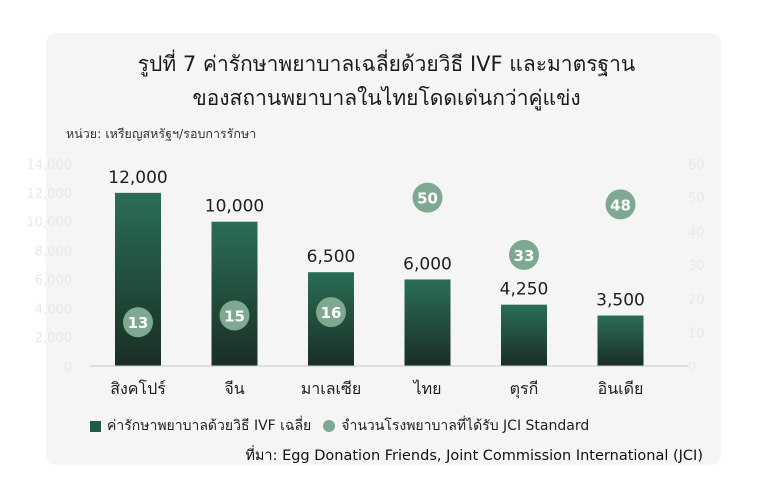 The width and height of the screenshot is (773, 503). Describe the element at coordinates (524, 389) in the screenshot. I see `category-label: ตุรกี` at that location.